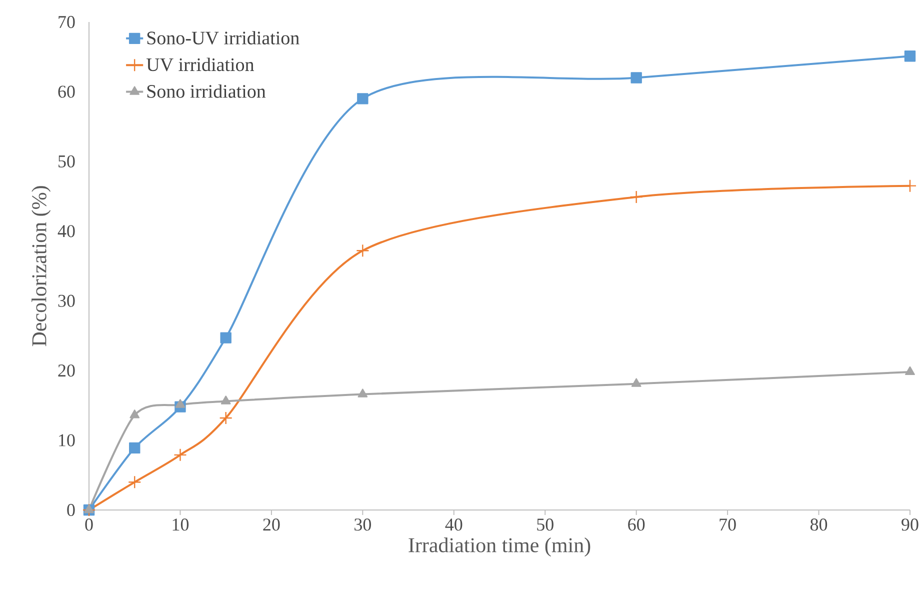 The width and height of the screenshot is (924, 589). I want to click on y-tick-label: 20, so click(66, 370).